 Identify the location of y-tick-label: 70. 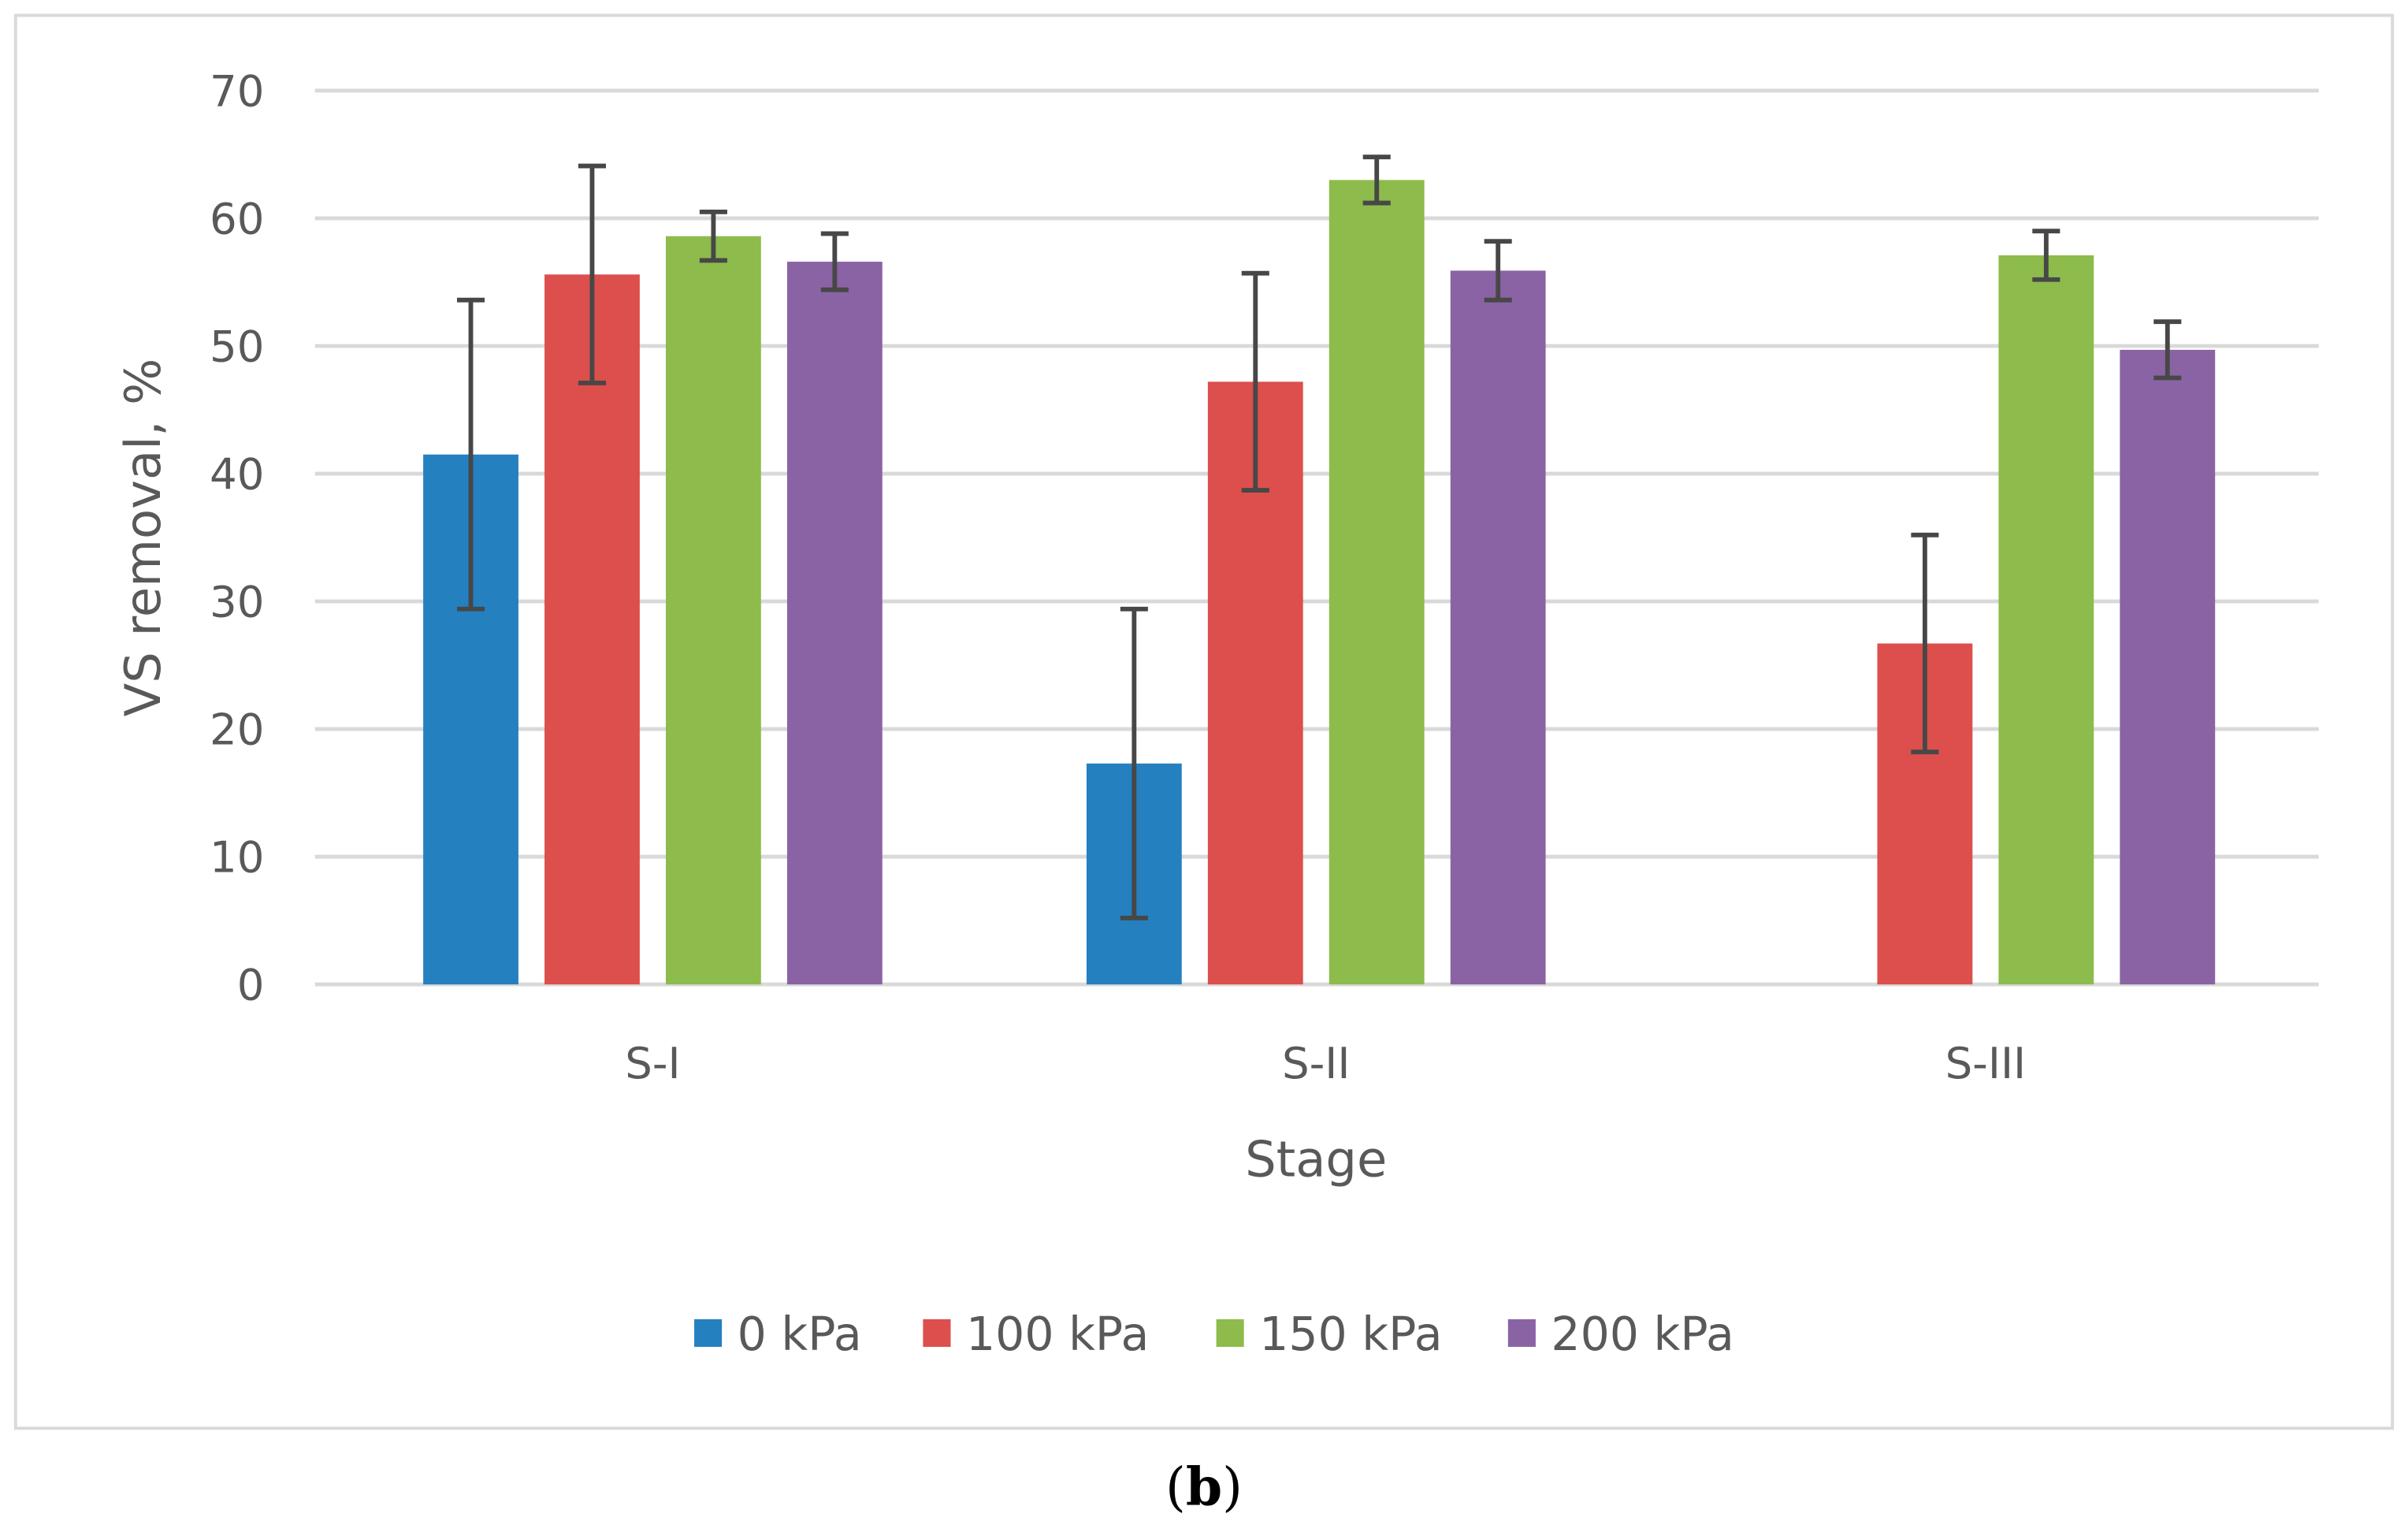
(237, 90).